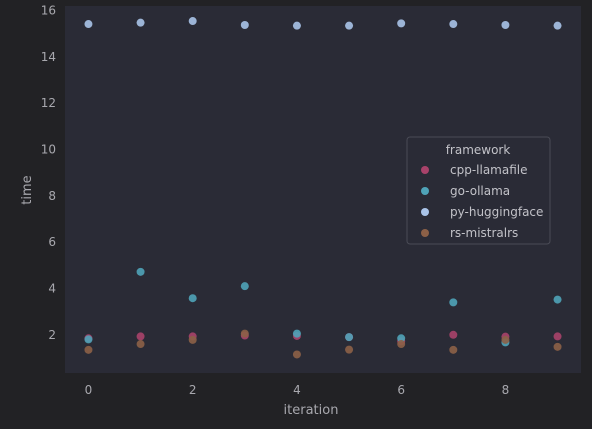 The width and height of the screenshot is (592, 429). What do you see at coordinates (311, 410) in the screenshot?
I see `x-axis-label: iteration` at bounding box center [311, 410].